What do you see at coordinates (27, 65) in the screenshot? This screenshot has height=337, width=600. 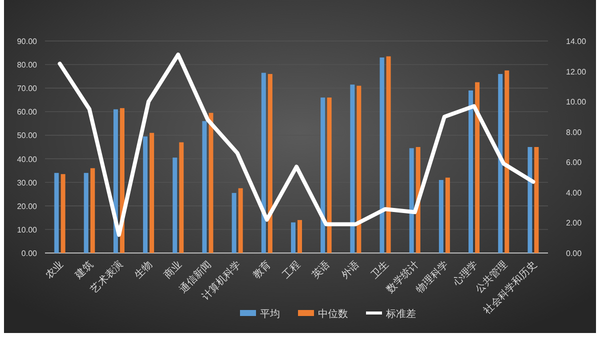 I see `y-tick-label: 80.00` at bounding box center [27, 65].